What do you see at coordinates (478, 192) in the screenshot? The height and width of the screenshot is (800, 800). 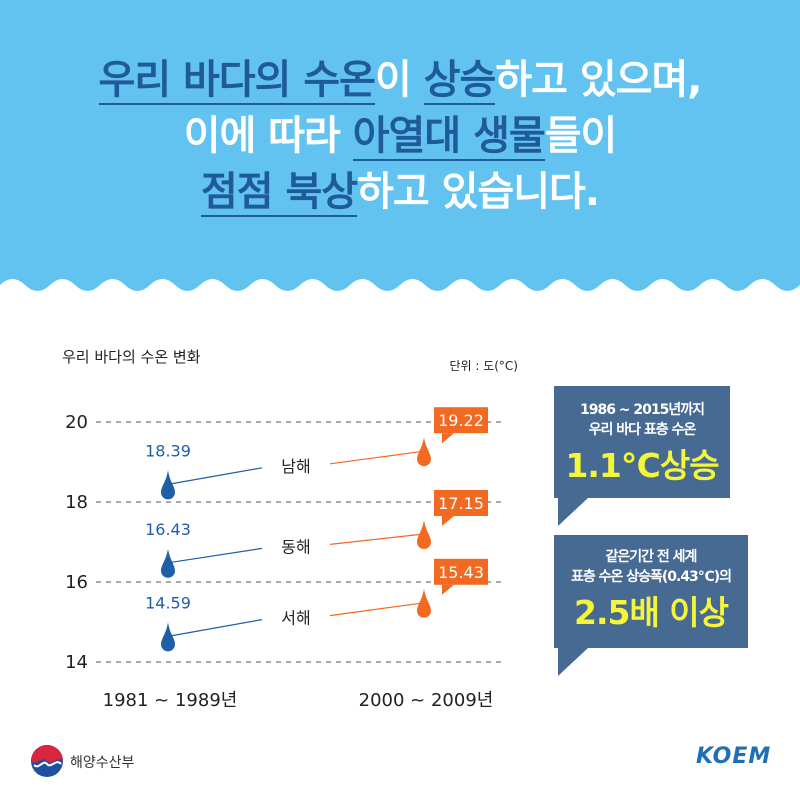 I see `headline-text: 하고 있습니다.` at bounding box center [478, 192].